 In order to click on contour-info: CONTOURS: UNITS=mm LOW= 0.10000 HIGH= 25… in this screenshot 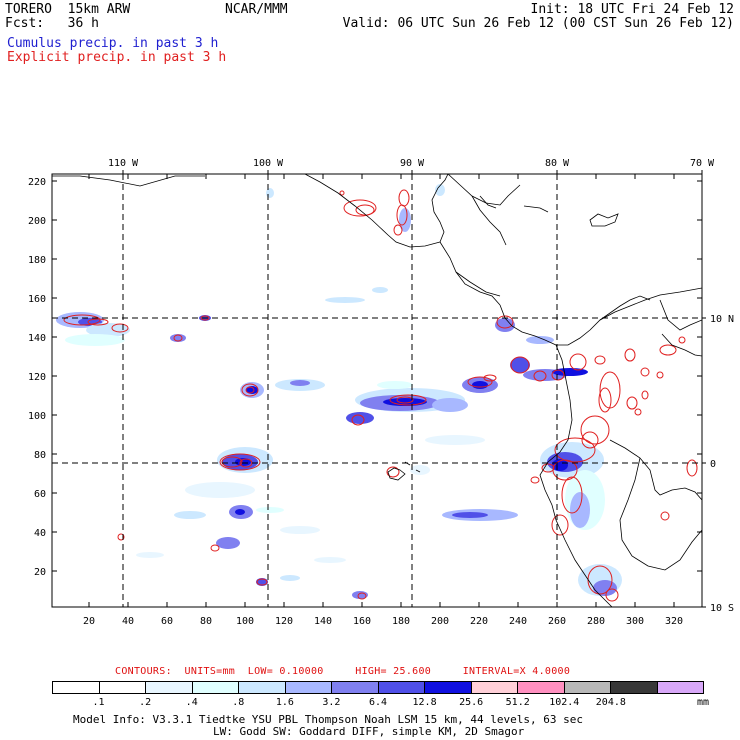, I will do `click(342, 671)`.